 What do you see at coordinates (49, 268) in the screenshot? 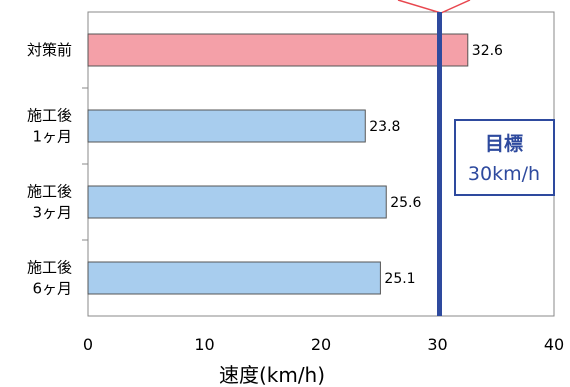
I see `category-label-3-0: 施工後` at bounding box center [49, 268].